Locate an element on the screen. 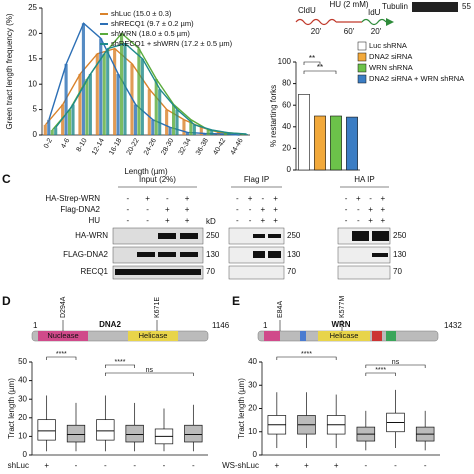  x-tick-label: 0-2 is located at coordinates (48, 143).